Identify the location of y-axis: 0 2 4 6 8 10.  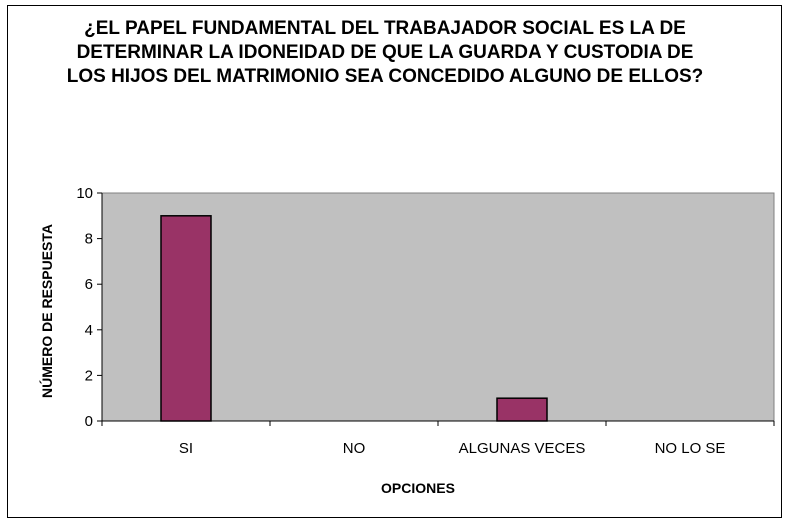
(89, 307).